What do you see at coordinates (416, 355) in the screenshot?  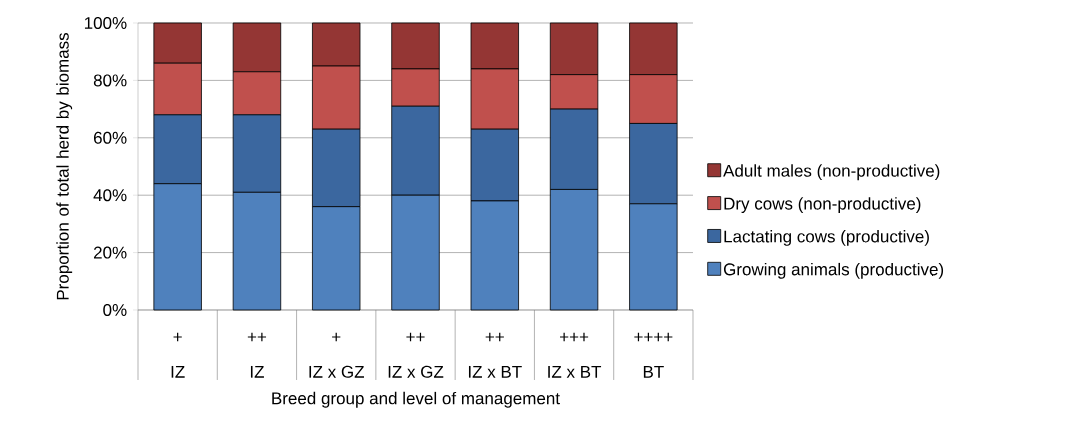 I see `category-label: ++ IZ x GZ` at bounding box center [416, 355].